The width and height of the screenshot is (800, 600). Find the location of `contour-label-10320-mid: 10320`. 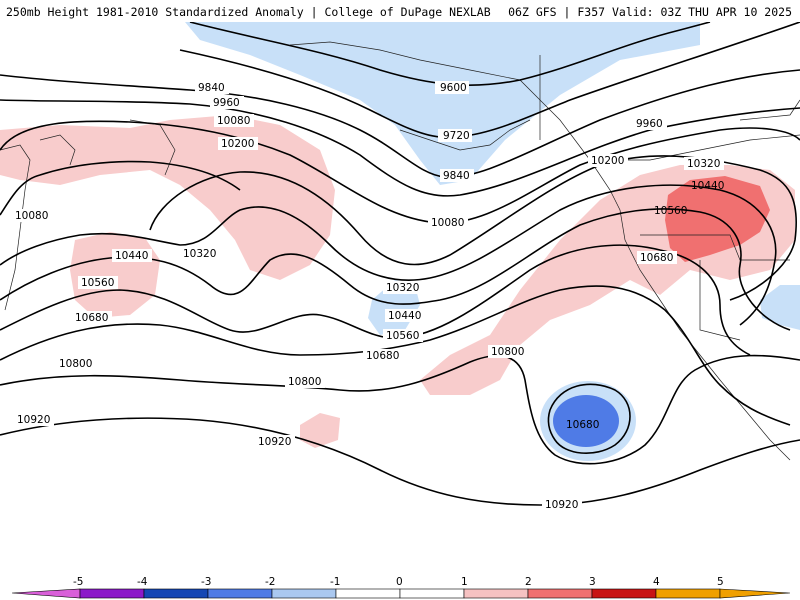

contour-label-10320-mid: 10320 is located at coordinates (402, 288).